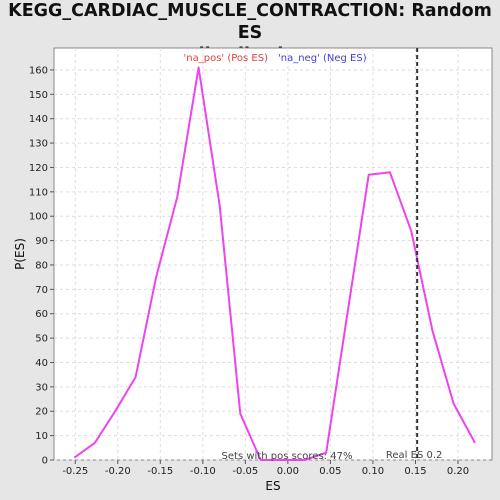 The height and width of the screenshot is (500, 500). I want to click on y-tick-label: 160, so click(38, 70).